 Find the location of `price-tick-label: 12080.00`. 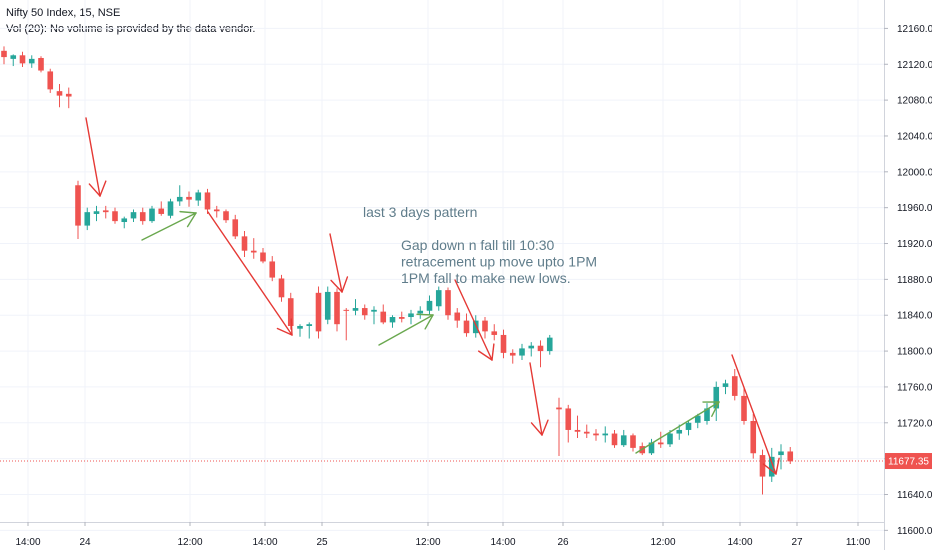

price-tick-label: 12080.00 is located at coordinates (914, 101).